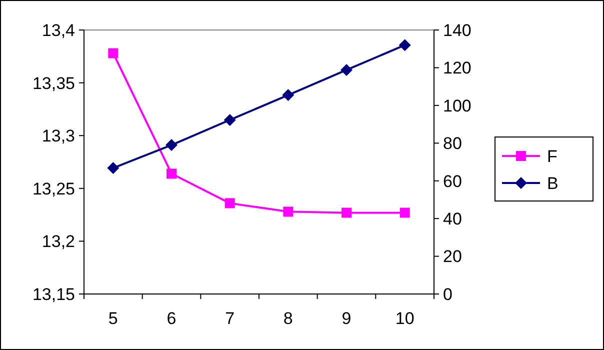  Describe the element at coordinates (552, 183) in the screenshot. I see `legend-label: B` at that location.